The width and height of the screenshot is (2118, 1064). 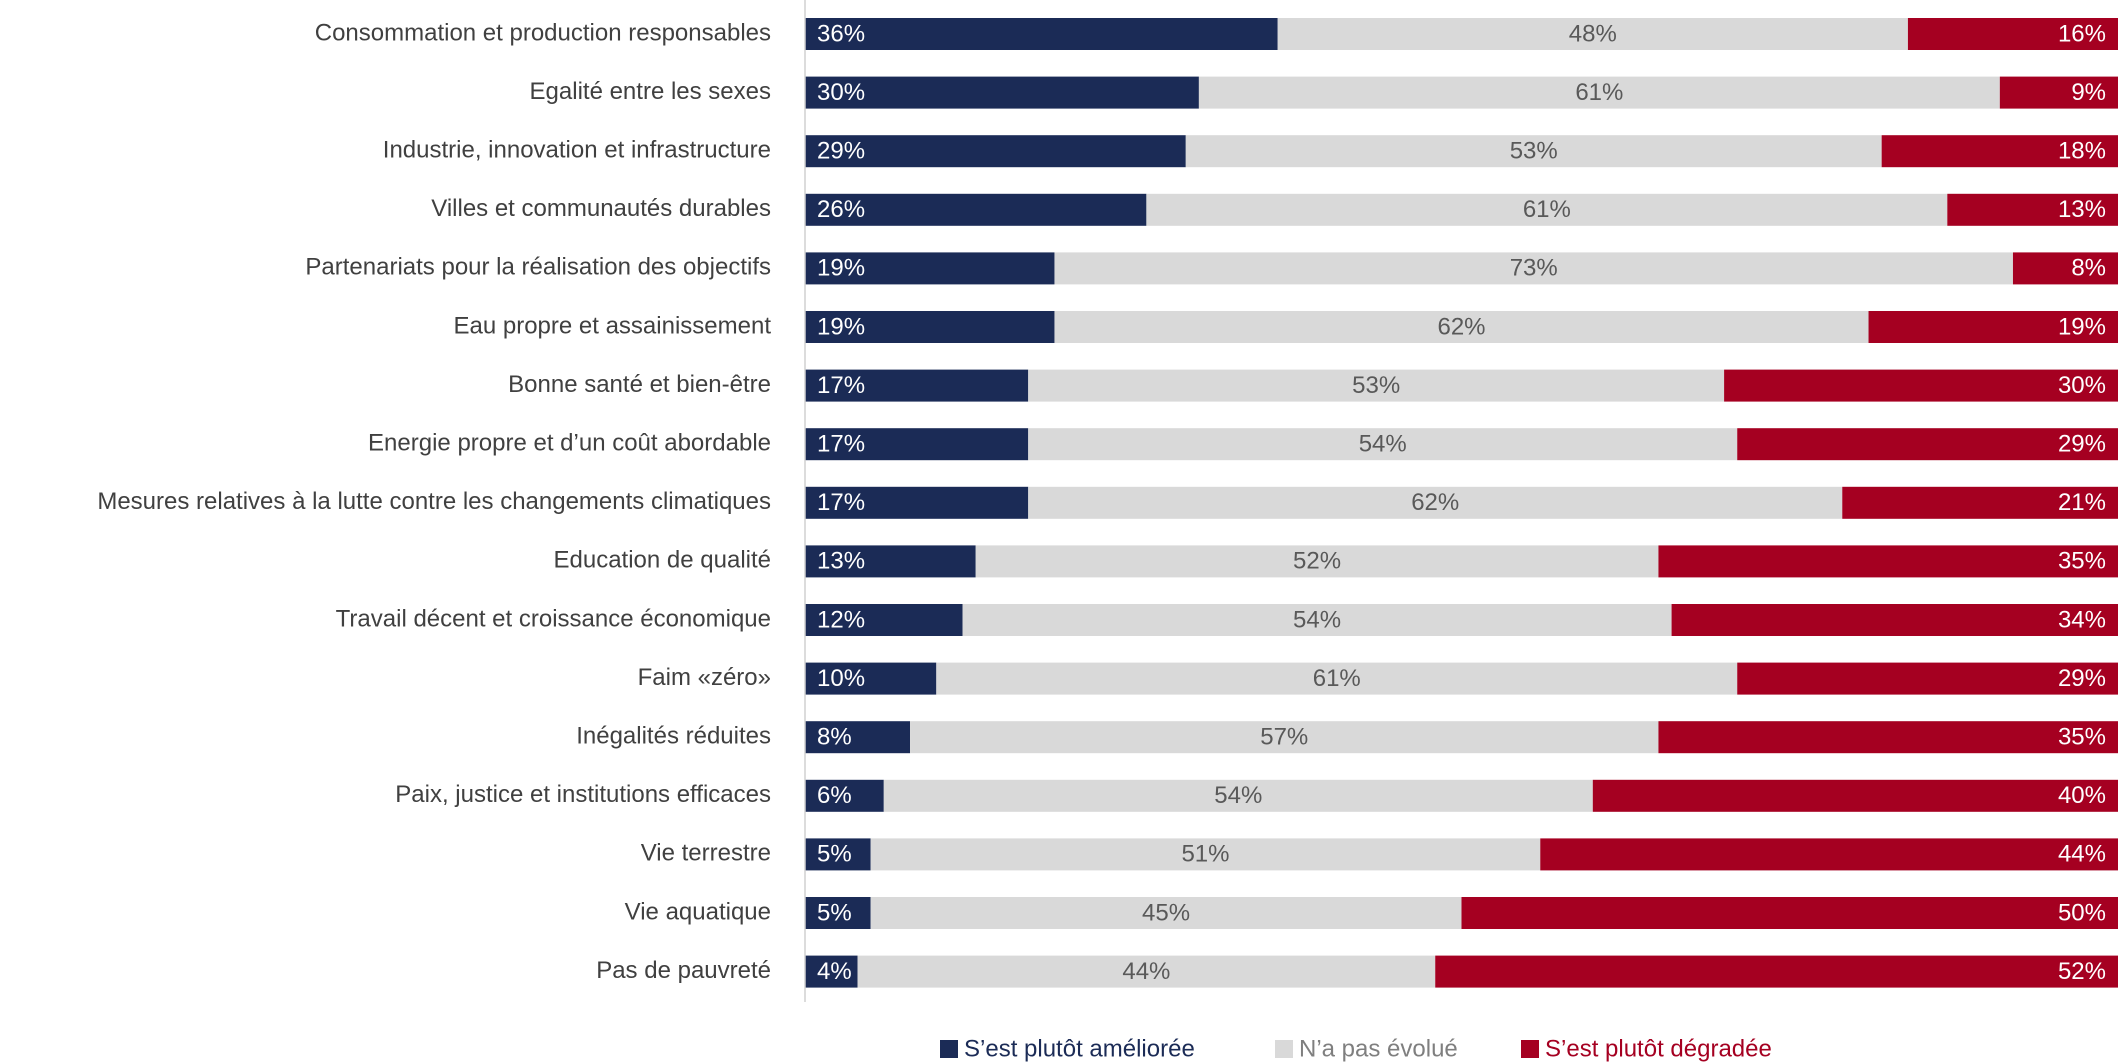 I want to click on category-label: Energie propre et d’un coût abordable, so click(x=569, y=443).